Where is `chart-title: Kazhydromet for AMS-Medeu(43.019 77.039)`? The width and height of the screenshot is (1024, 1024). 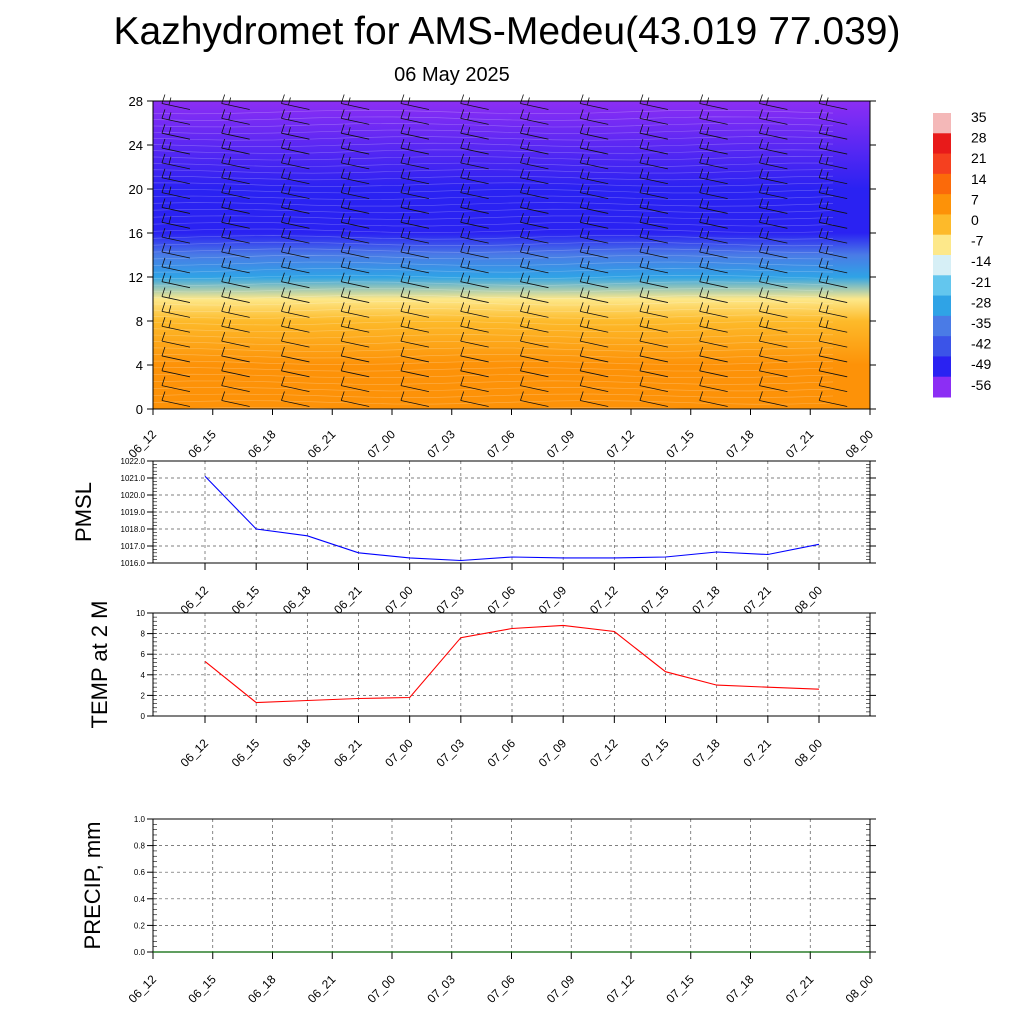
chart-title: Kazhydromet for AMS-Medeu(43.019 77.039) is located at coordinates (507, 31).